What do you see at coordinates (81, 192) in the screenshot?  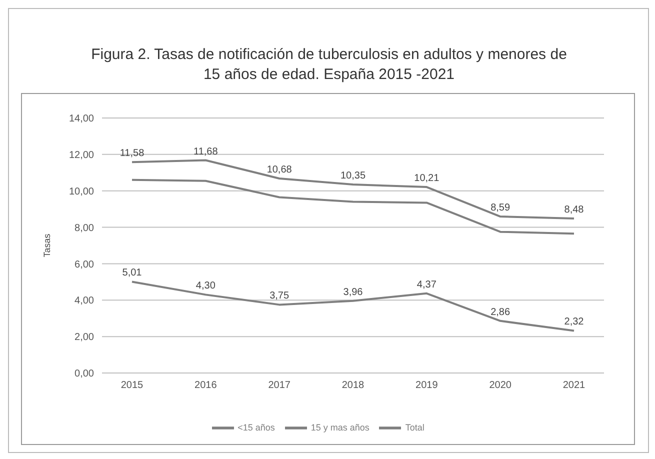 I see `y-tick-label: 10,00` at bounding box center [81, 192].